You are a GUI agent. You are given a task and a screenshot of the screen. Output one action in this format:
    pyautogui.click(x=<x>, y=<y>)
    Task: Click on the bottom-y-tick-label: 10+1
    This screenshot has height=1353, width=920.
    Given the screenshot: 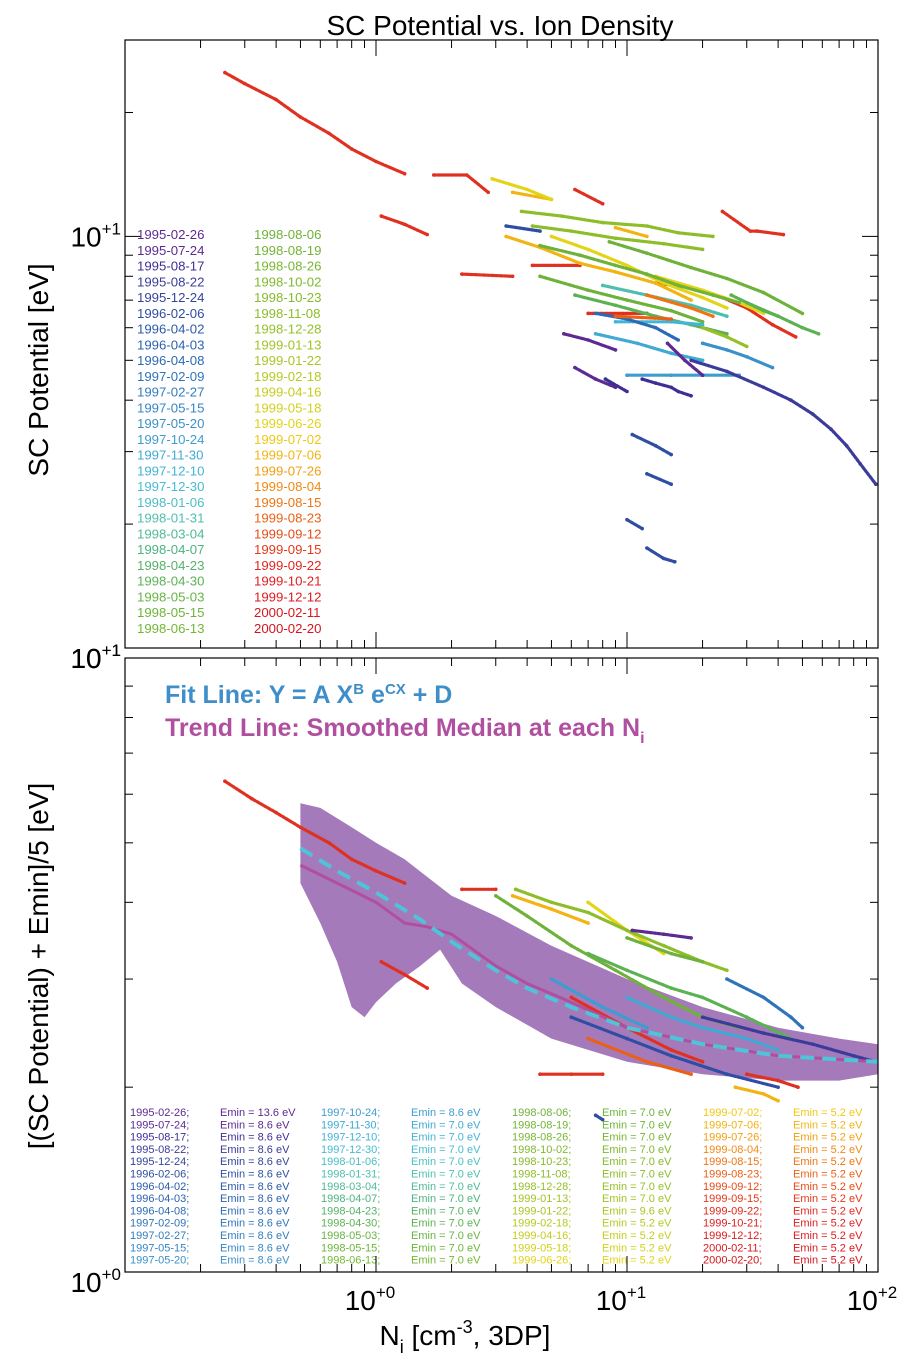 What is the action you would take?
    pyautogui.click(x=95, y=657)
    